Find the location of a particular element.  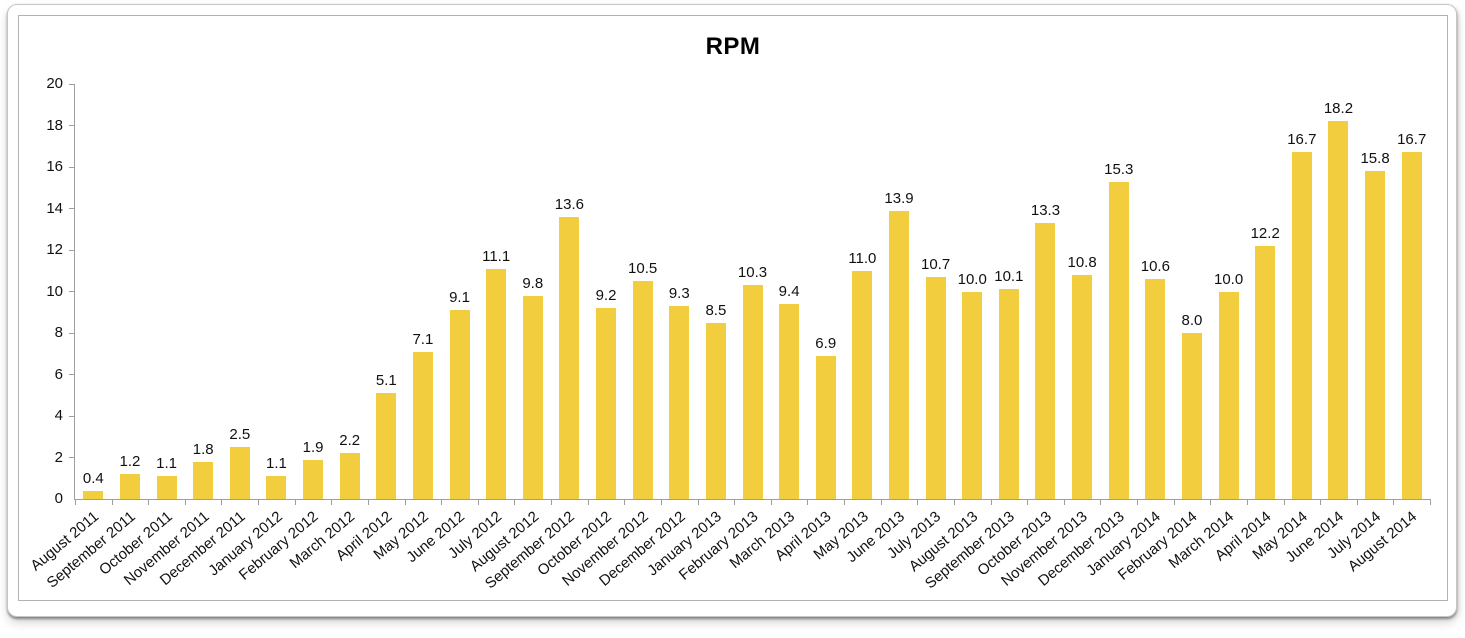

y-tick-label: 8 is located at coordinates (58, 332).